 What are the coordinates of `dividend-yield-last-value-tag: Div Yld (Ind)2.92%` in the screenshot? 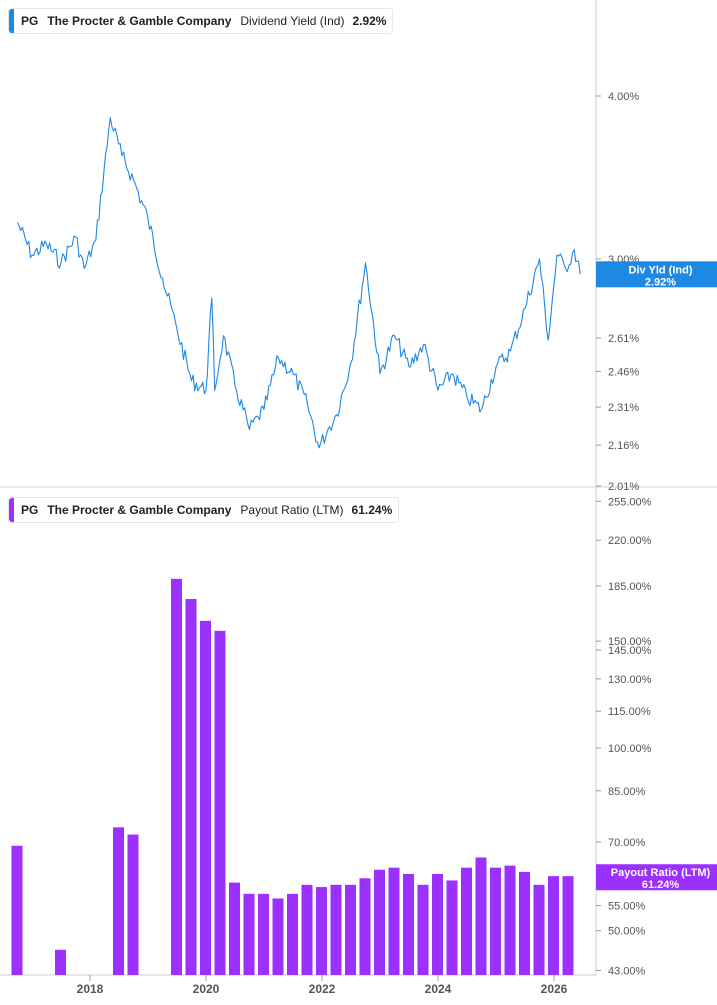 It's located at (656, 274).